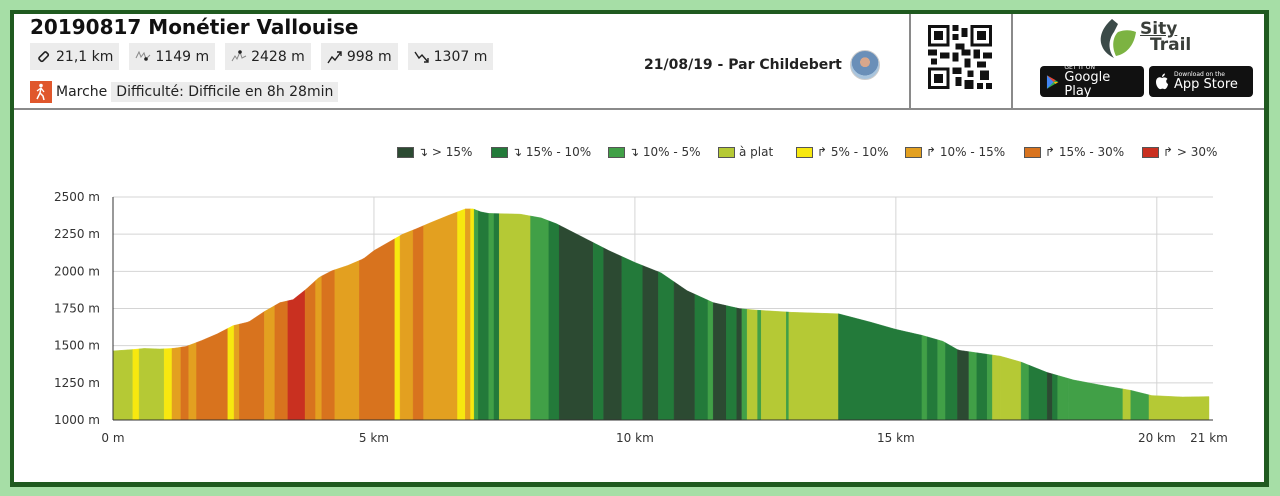 Image resolution: width=1280 pixels, height=496 pixels. I want to click on legend-label: ↱ 10% - 15%, so click(966, 152).